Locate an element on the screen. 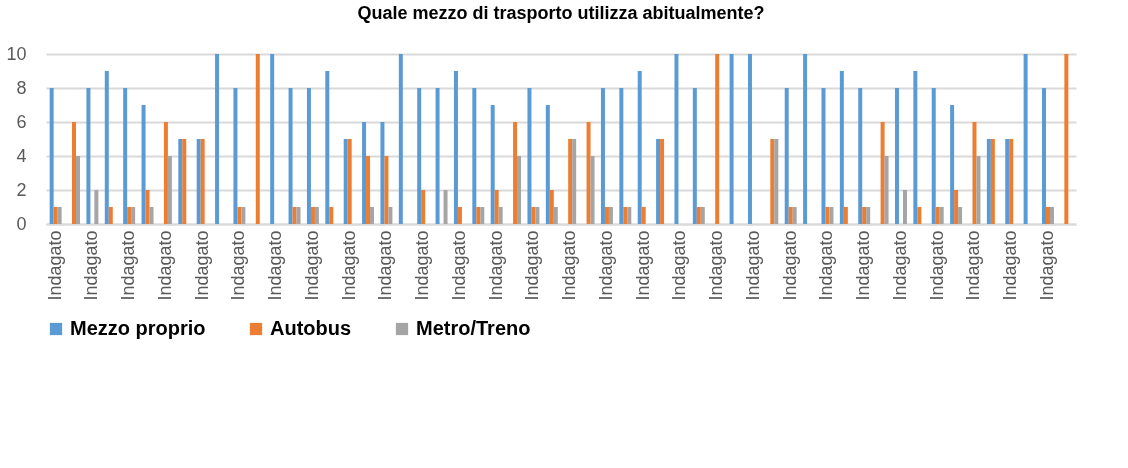 This screenshot has width=1128, height=468. y-tick-label: 0 is located at coordinates (21, 223).